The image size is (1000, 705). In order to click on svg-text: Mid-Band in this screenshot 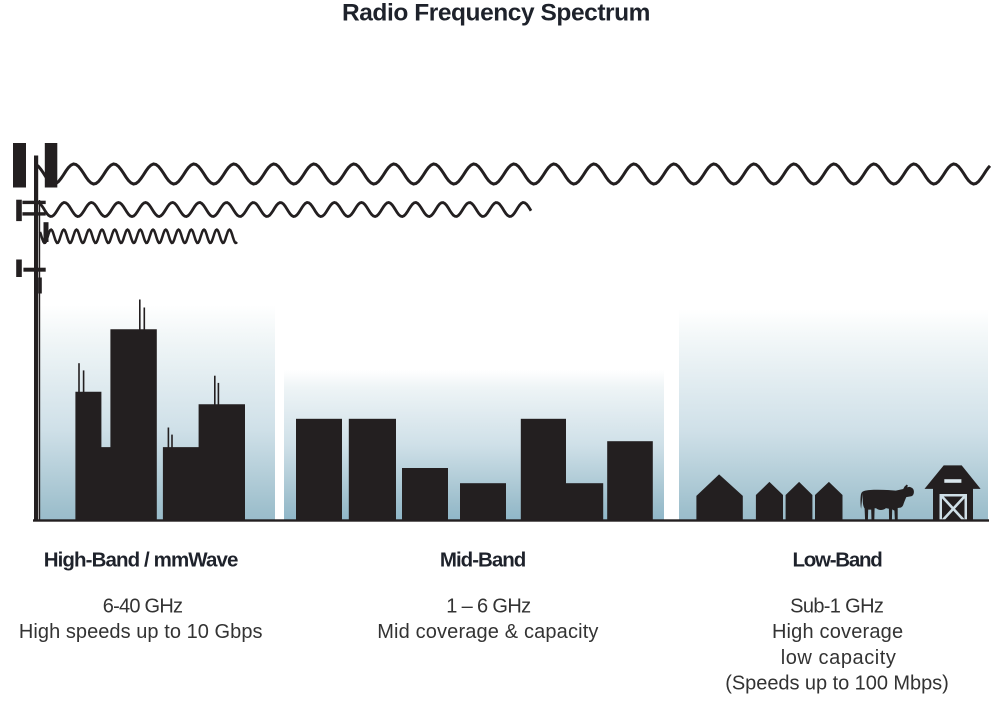, I will do `click(483, 559)`.